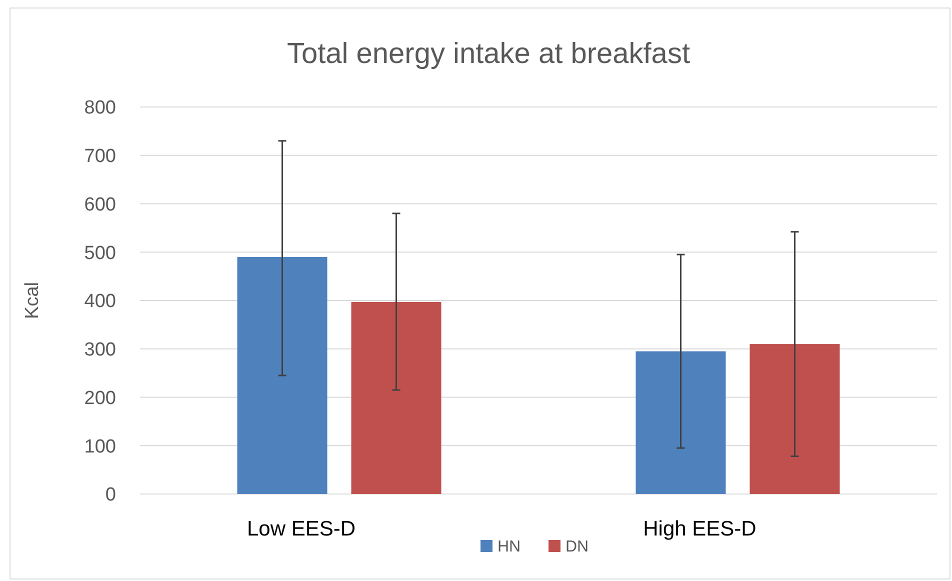 The height and width of the screenshot is (581, 952). I want to click on y-axis-title: Kcal, so click(32, 300).